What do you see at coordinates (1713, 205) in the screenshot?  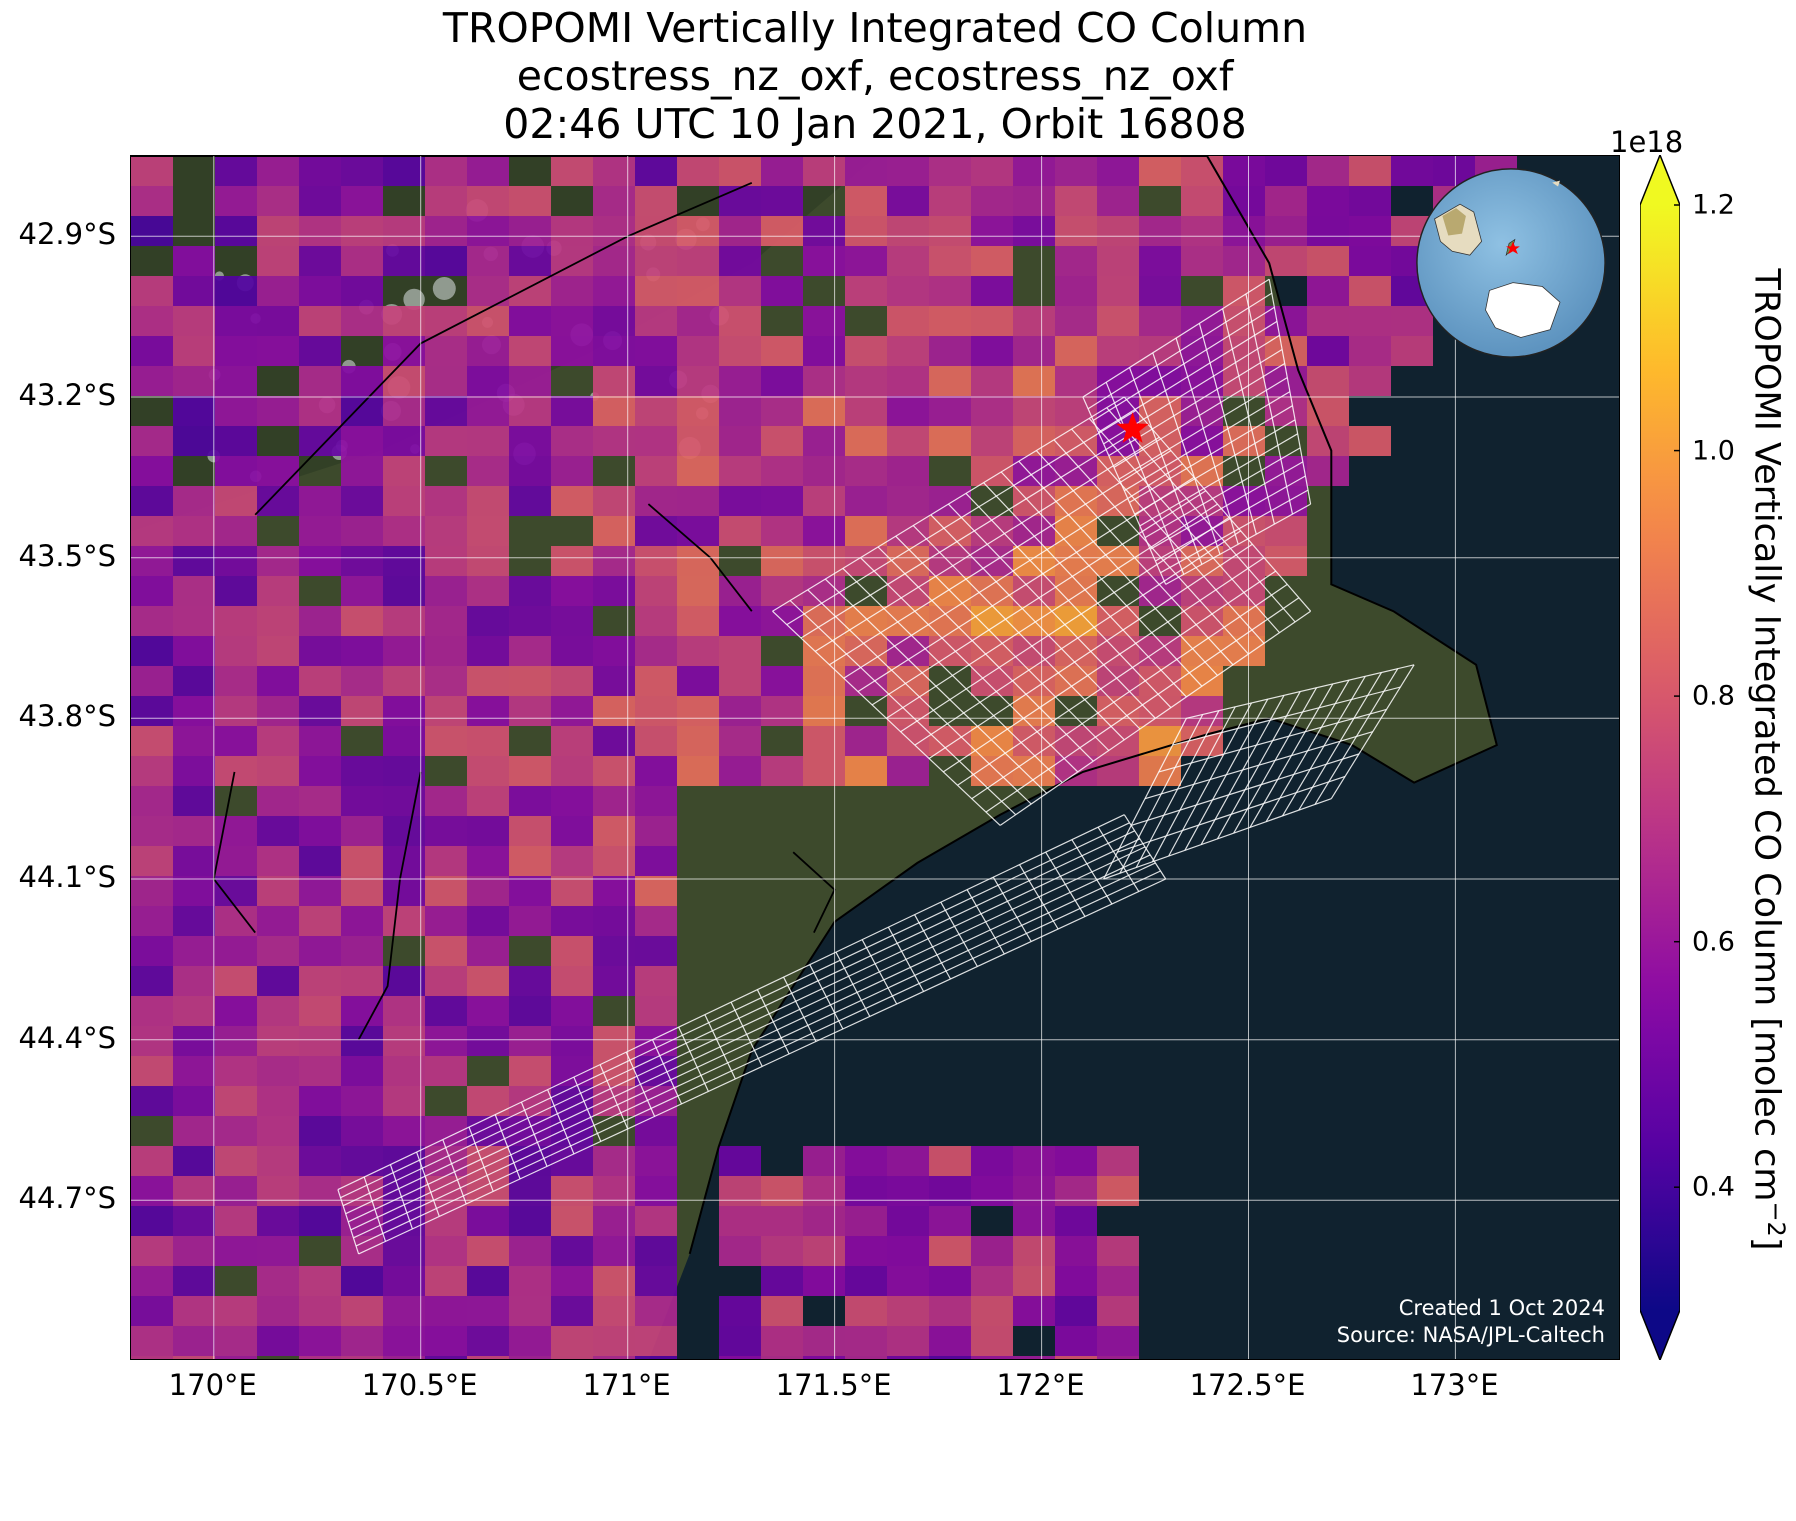 I see `colorbar-tick-label: 1.2` at bounding box center [1713, 205].